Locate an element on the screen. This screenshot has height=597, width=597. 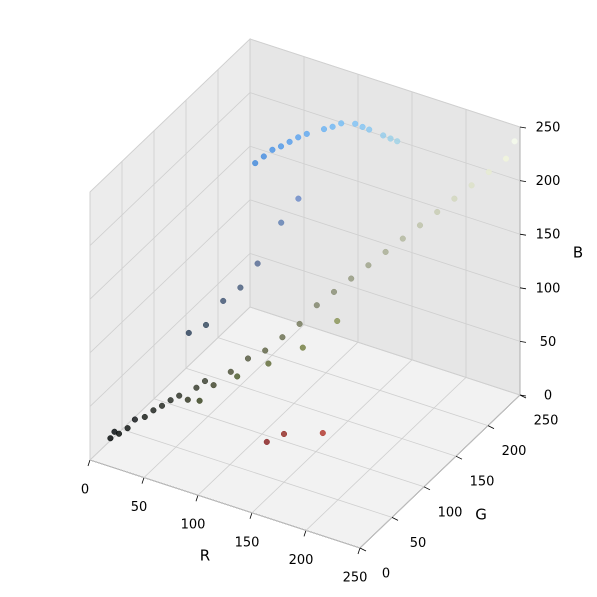
z-tick-label: 50 is located at coordinates (548, 342).